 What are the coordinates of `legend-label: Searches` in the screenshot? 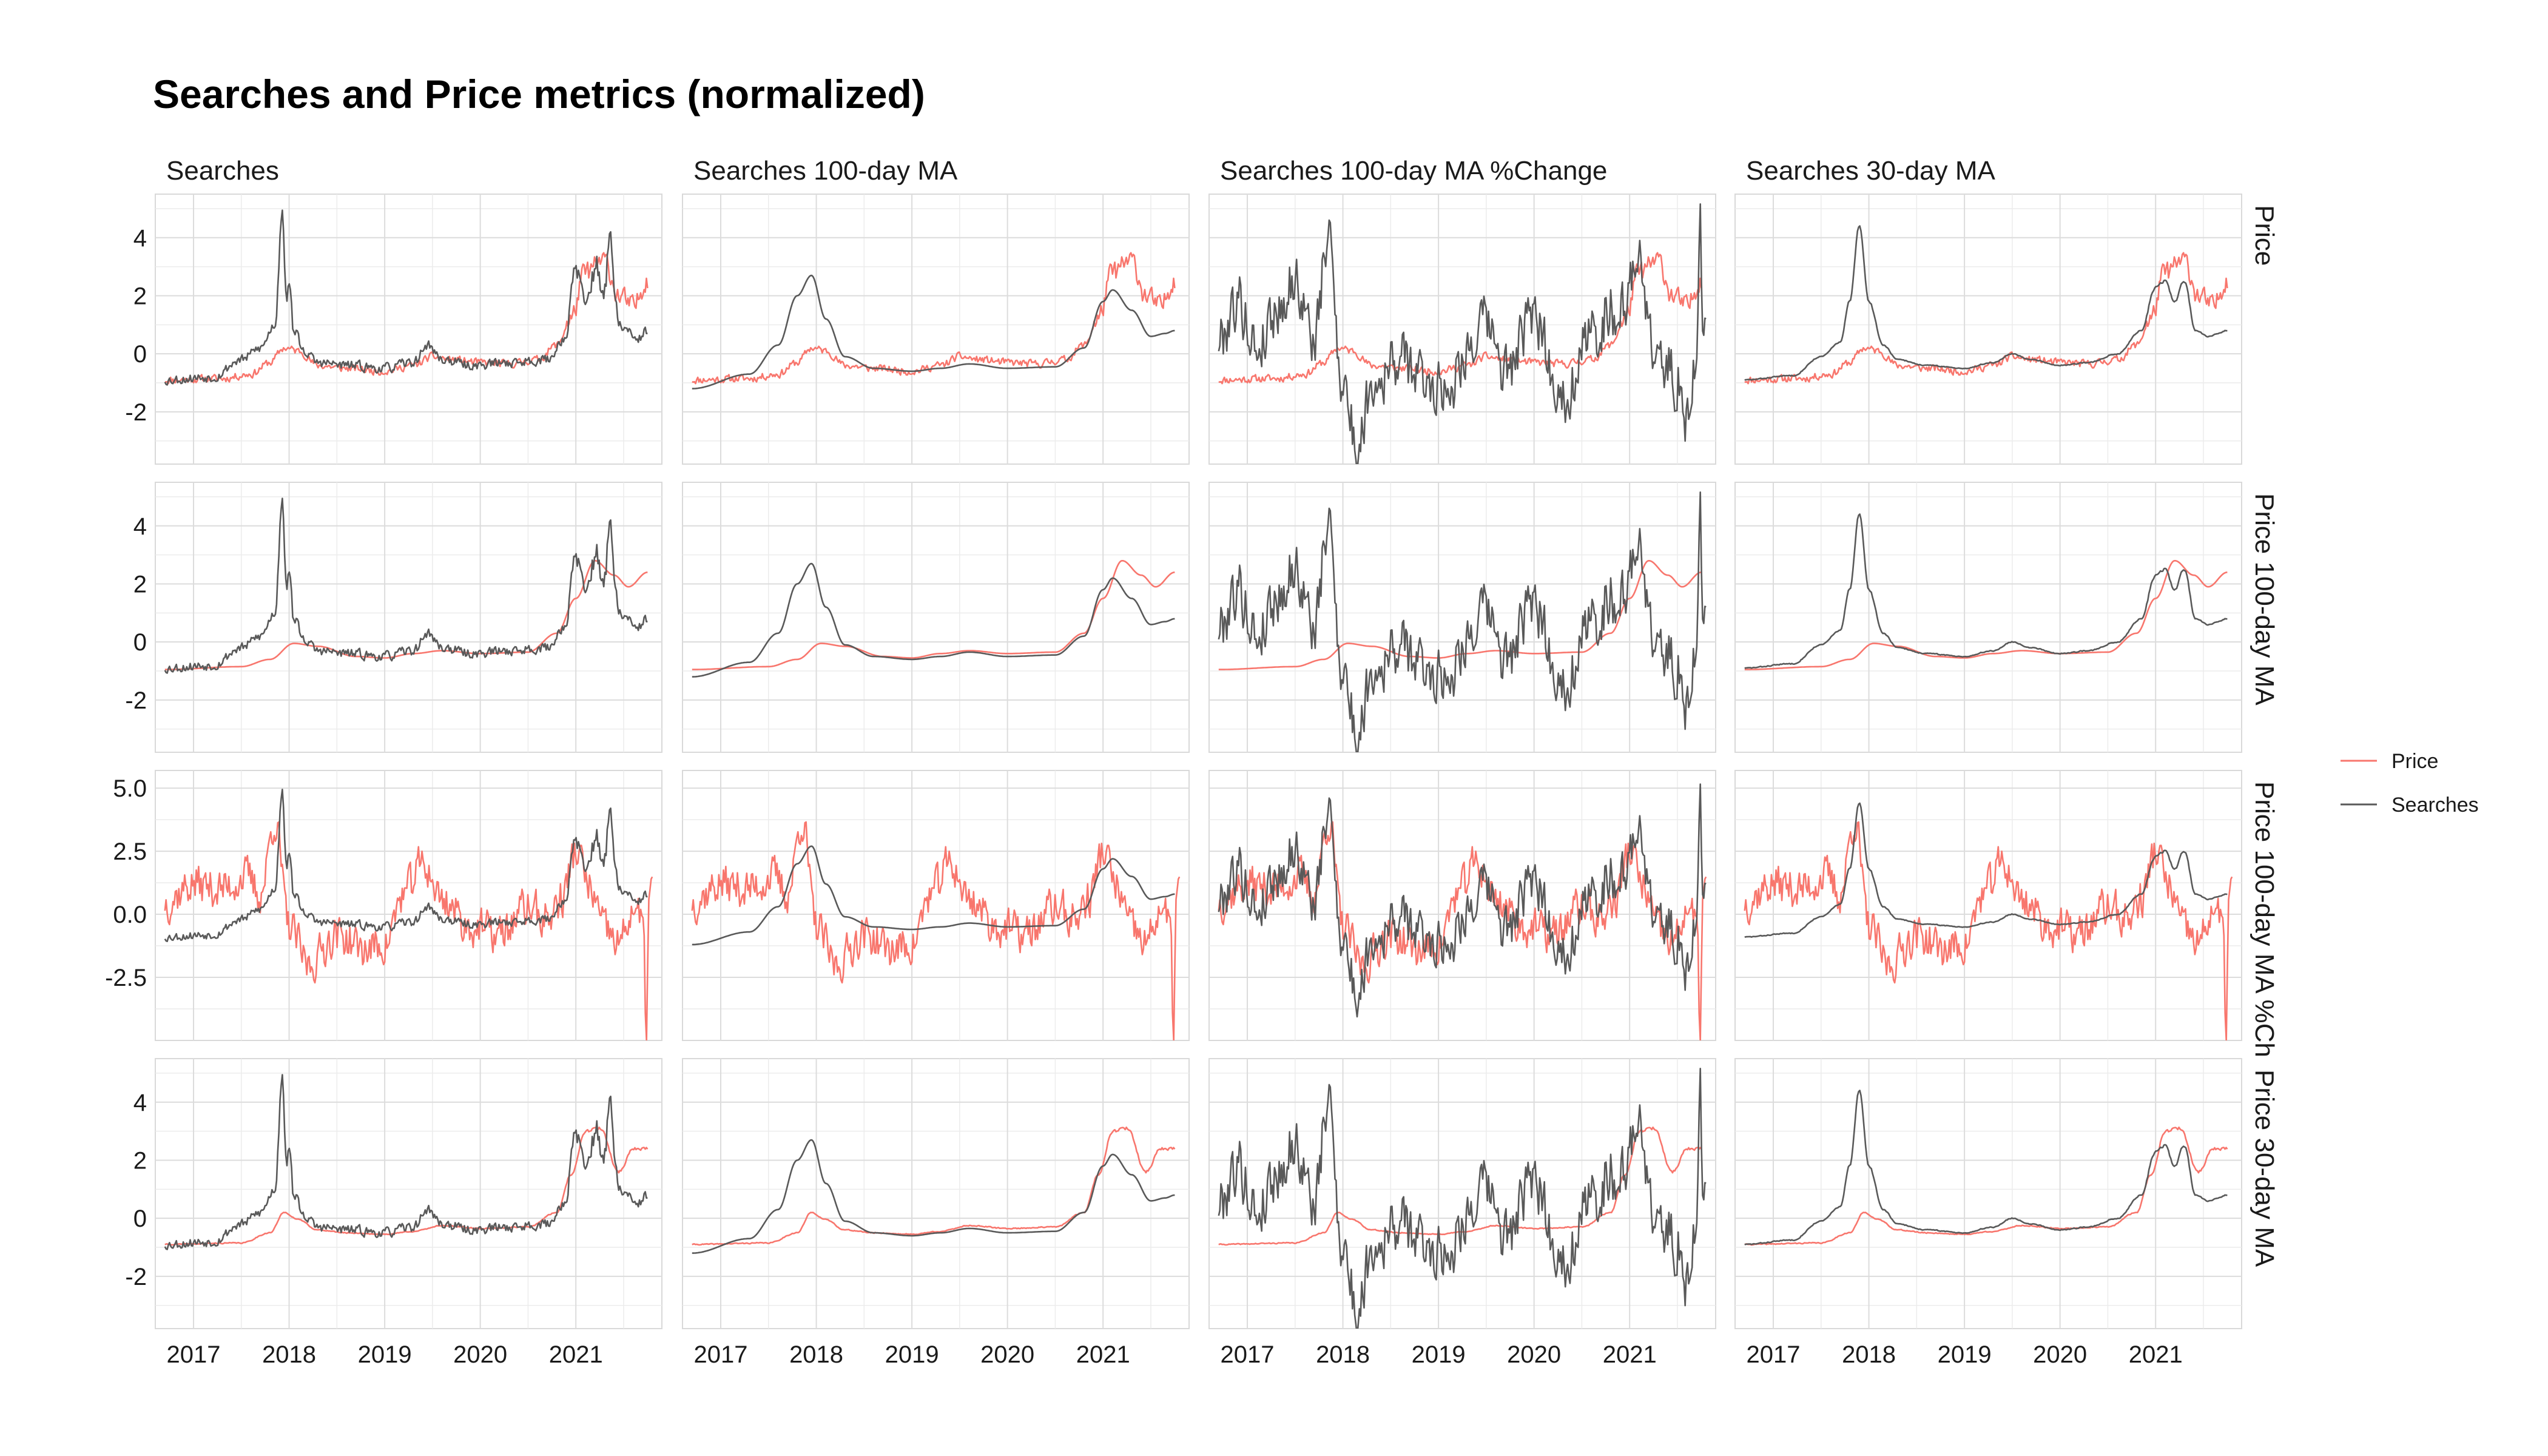 It's located at (2435, 805).